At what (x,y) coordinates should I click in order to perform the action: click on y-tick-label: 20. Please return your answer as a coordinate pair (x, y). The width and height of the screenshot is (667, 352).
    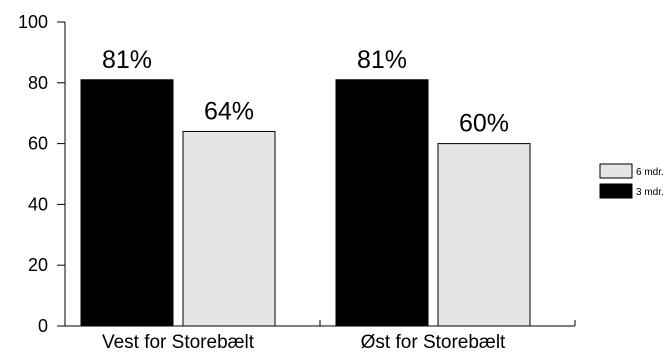
    Looking at the image, I should click on (38, 265).